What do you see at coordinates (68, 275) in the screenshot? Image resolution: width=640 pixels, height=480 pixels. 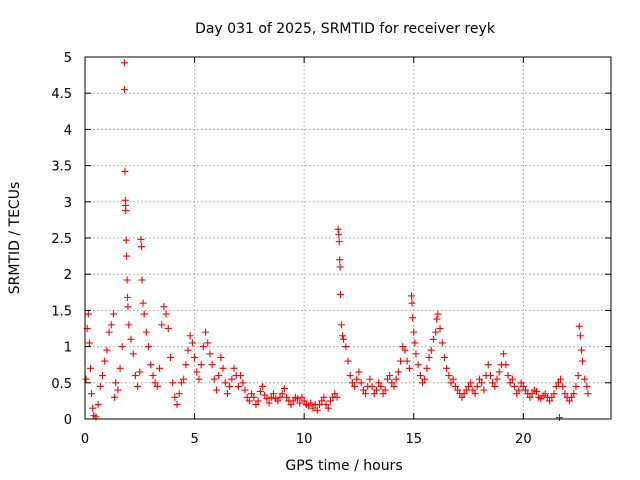 I see `y-tick-label: 2` at bounding box center [68, 275].